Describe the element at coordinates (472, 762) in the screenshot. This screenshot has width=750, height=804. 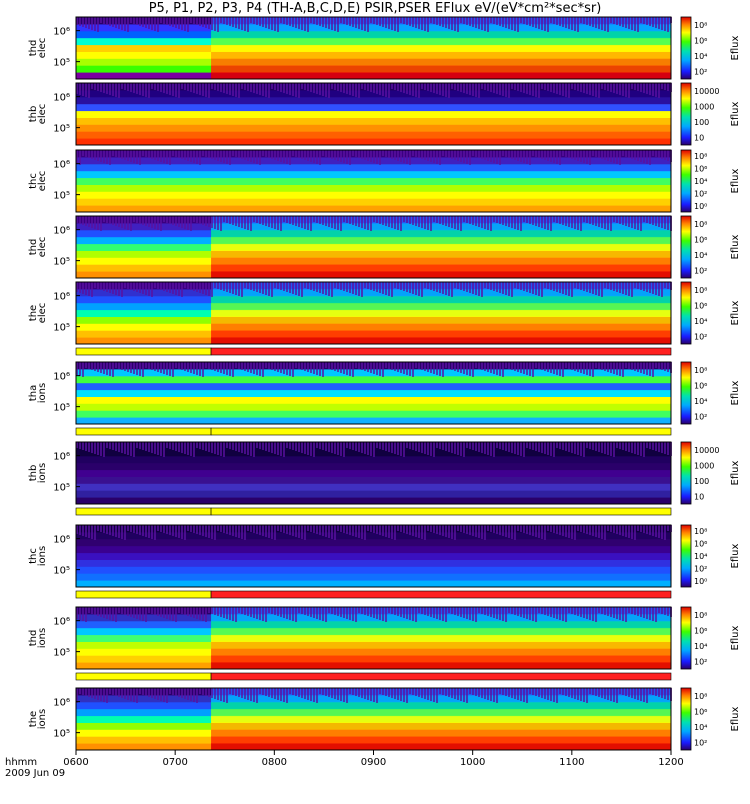
I see `x-tick-label: 1000` at that location.